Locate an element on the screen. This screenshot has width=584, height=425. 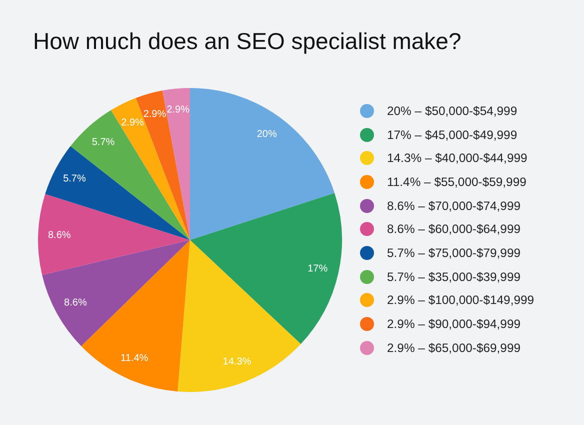
legend-label: 5.7% – $75,000-$79,999 is located at coordinates (453, 253).